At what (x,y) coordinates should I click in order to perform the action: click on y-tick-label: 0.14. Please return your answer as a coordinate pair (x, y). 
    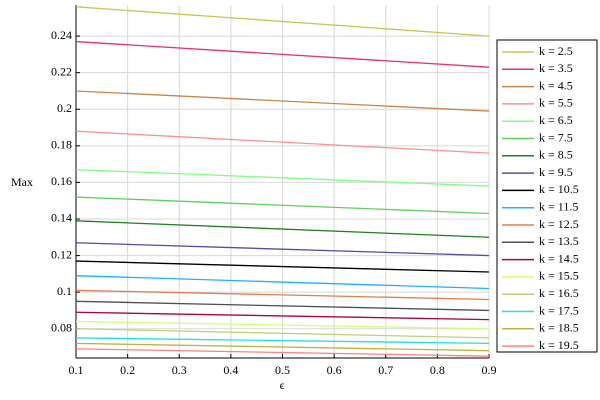
    Looking at the image, I should click on (61, 218).